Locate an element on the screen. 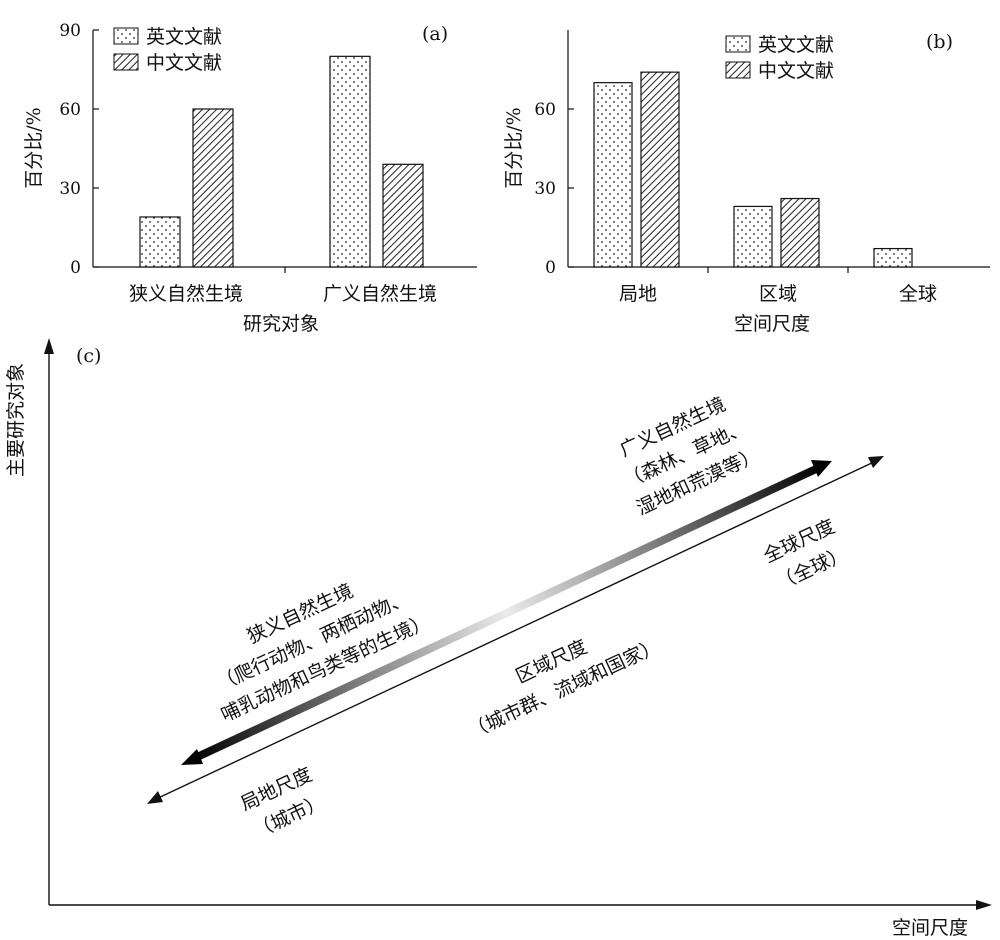  panel-b-x-title: 空间尺度 is located at coordinates (772, 324).